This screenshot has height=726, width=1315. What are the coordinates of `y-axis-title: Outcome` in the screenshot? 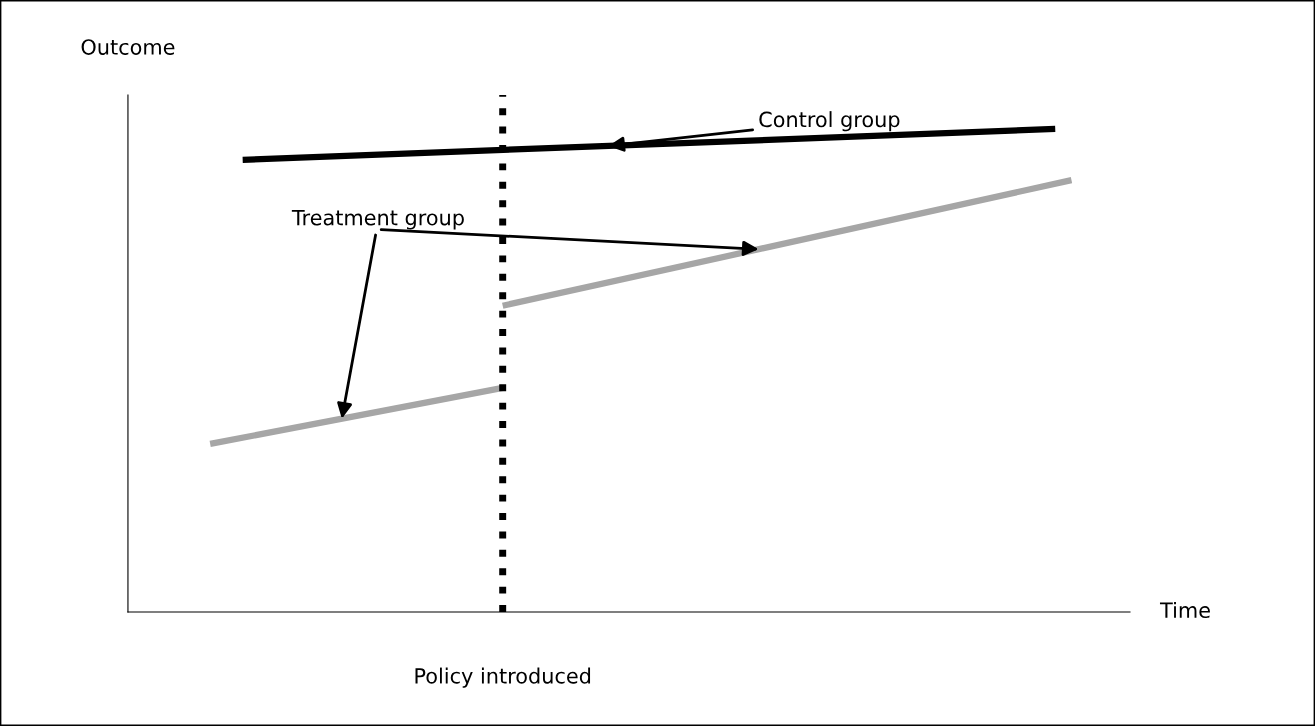 It's located at (128, 47).